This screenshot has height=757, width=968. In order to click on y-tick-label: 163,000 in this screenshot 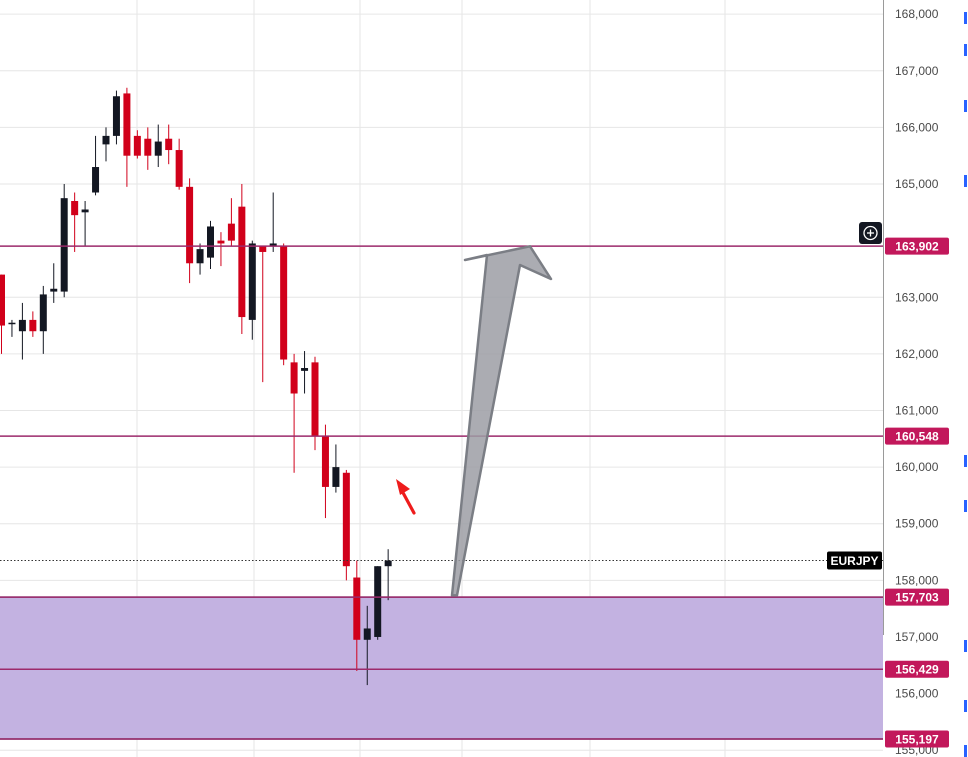, I will do `click(917, 297)`.